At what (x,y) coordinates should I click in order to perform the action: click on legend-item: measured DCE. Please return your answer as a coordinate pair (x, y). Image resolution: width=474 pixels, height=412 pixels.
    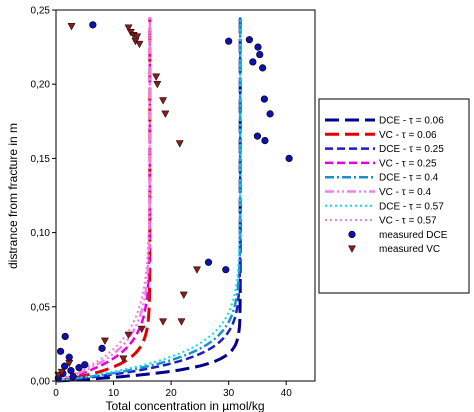
    Looking at the image, I should click on (398, 235).